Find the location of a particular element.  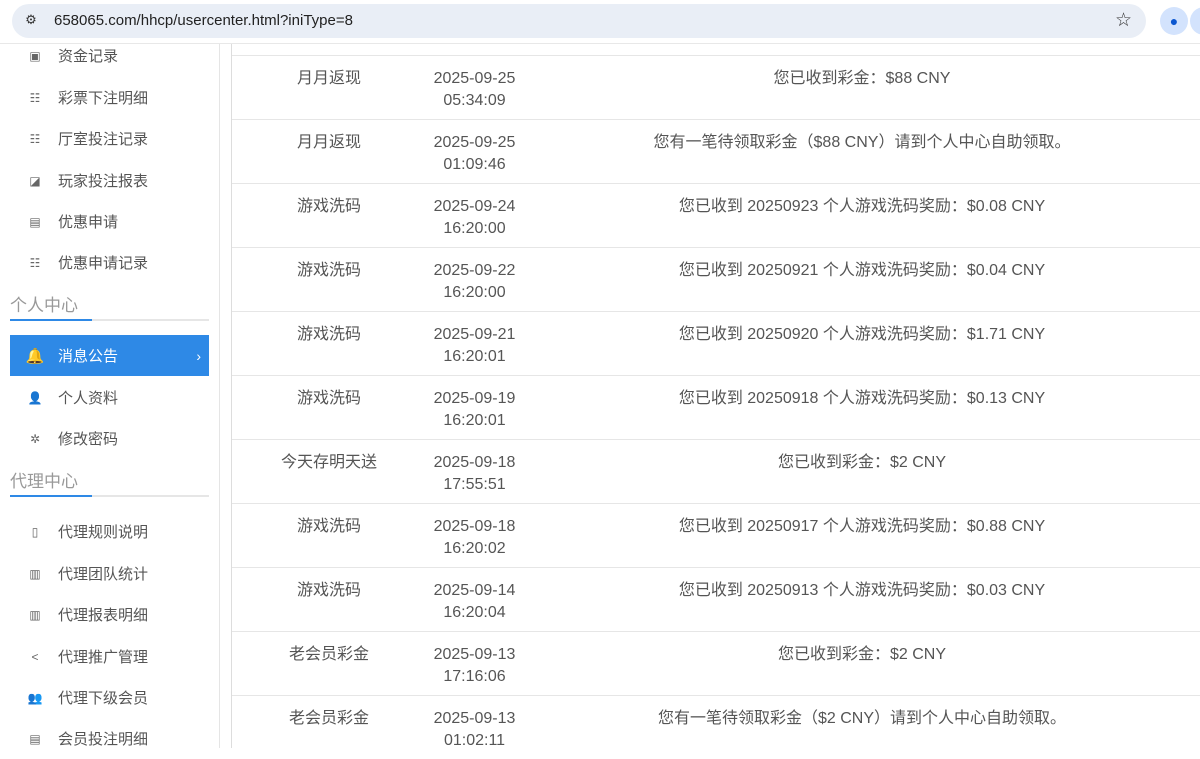

book-icon: ▥ is located at coordinates (35, 614).